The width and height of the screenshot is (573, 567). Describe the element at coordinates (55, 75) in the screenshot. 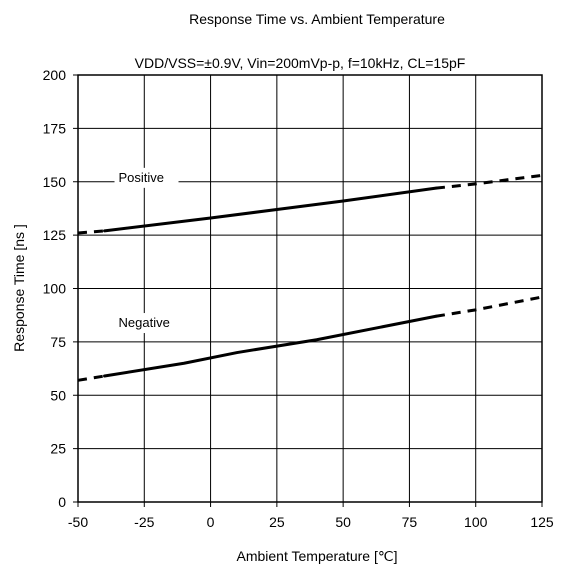

I see `y-tick-label: 200` at that location.